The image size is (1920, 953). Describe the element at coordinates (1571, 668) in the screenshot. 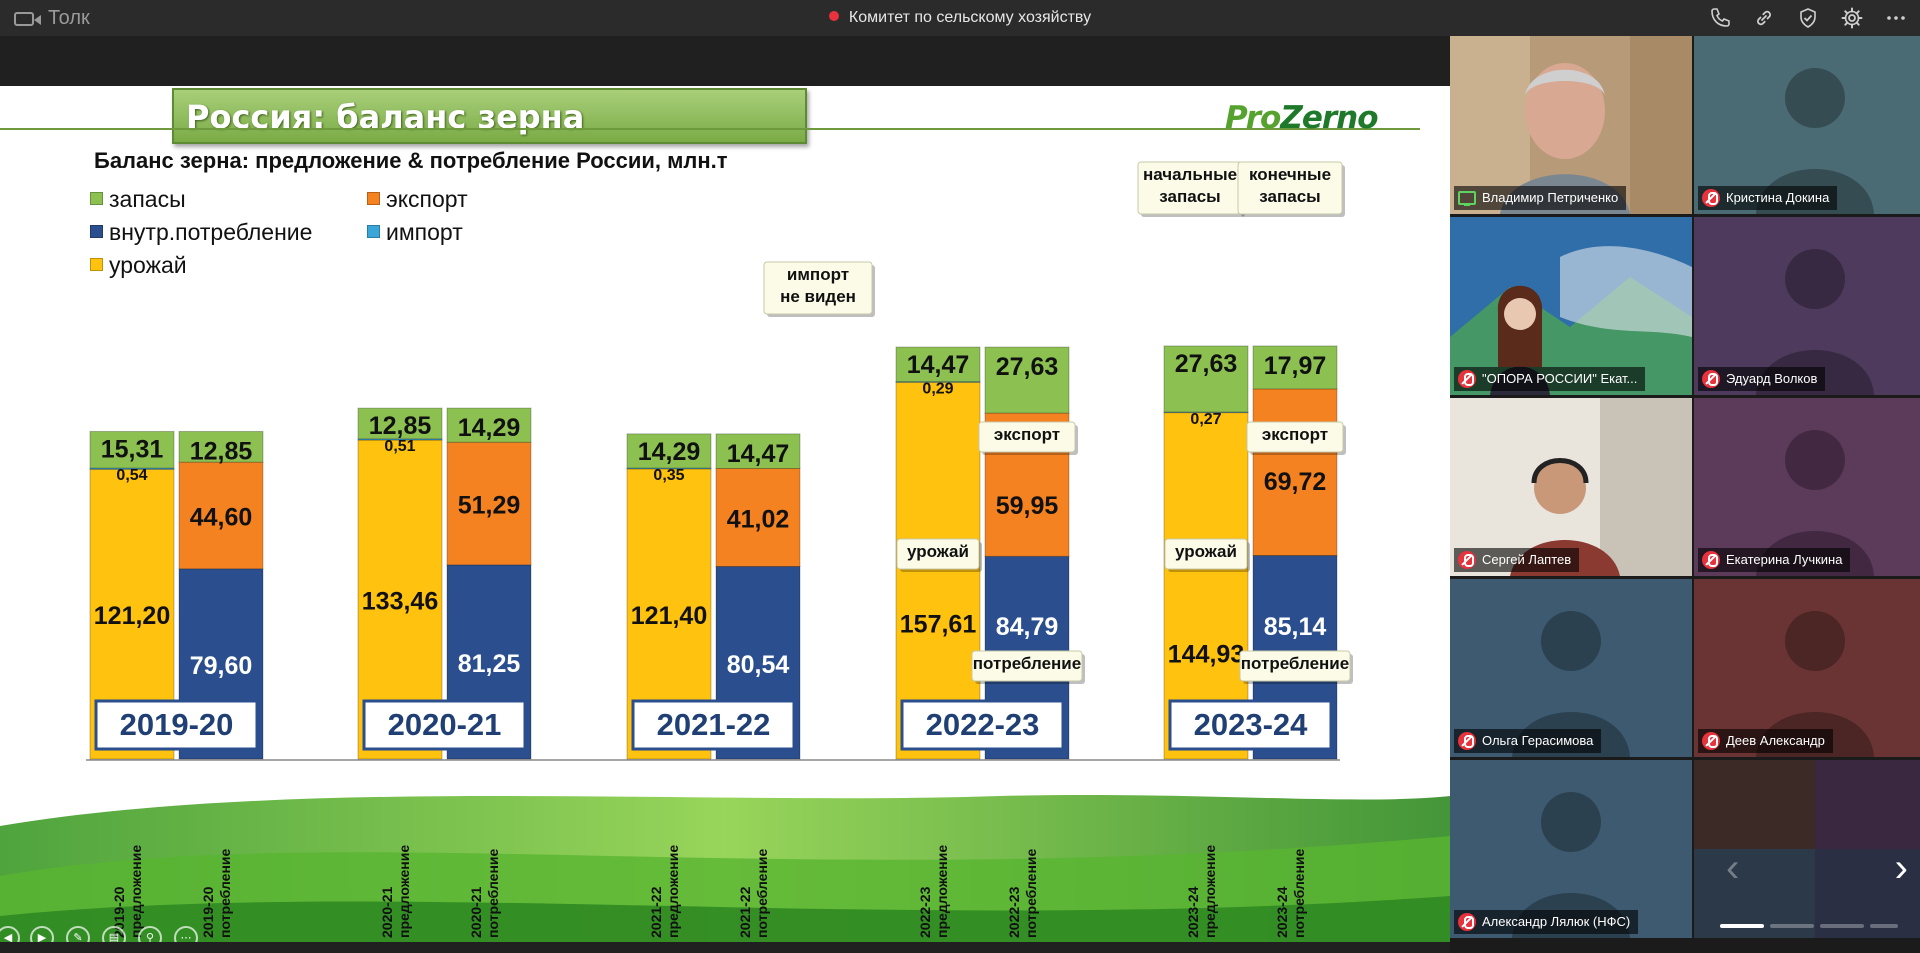

I see `participant-tile: Ольга Герасимова` at that location.